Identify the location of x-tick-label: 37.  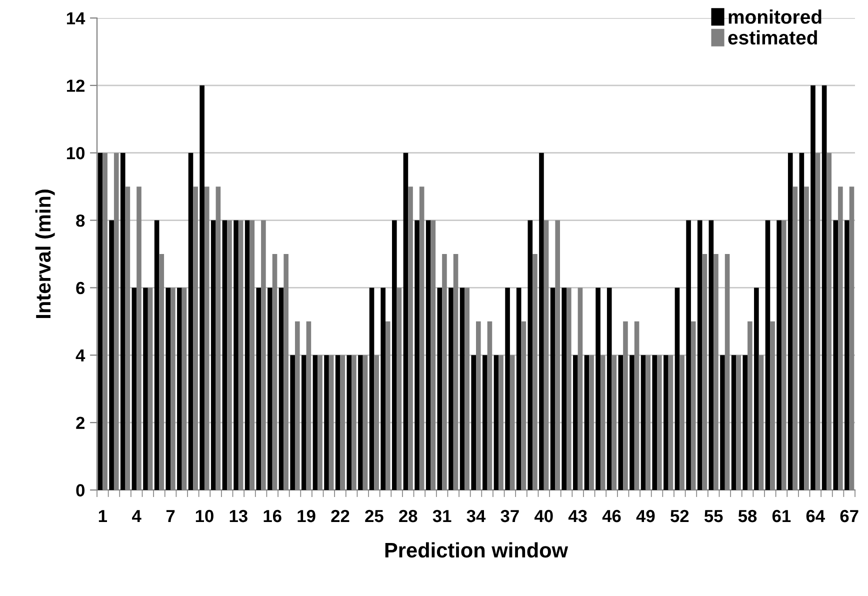
(509, 516).